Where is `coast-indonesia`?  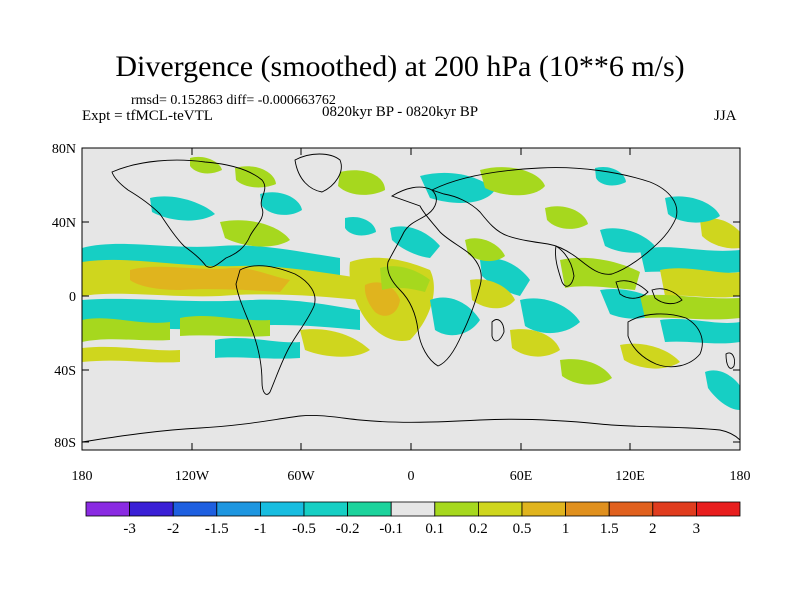 coast-indonesia is located at coordinates (632, 289).